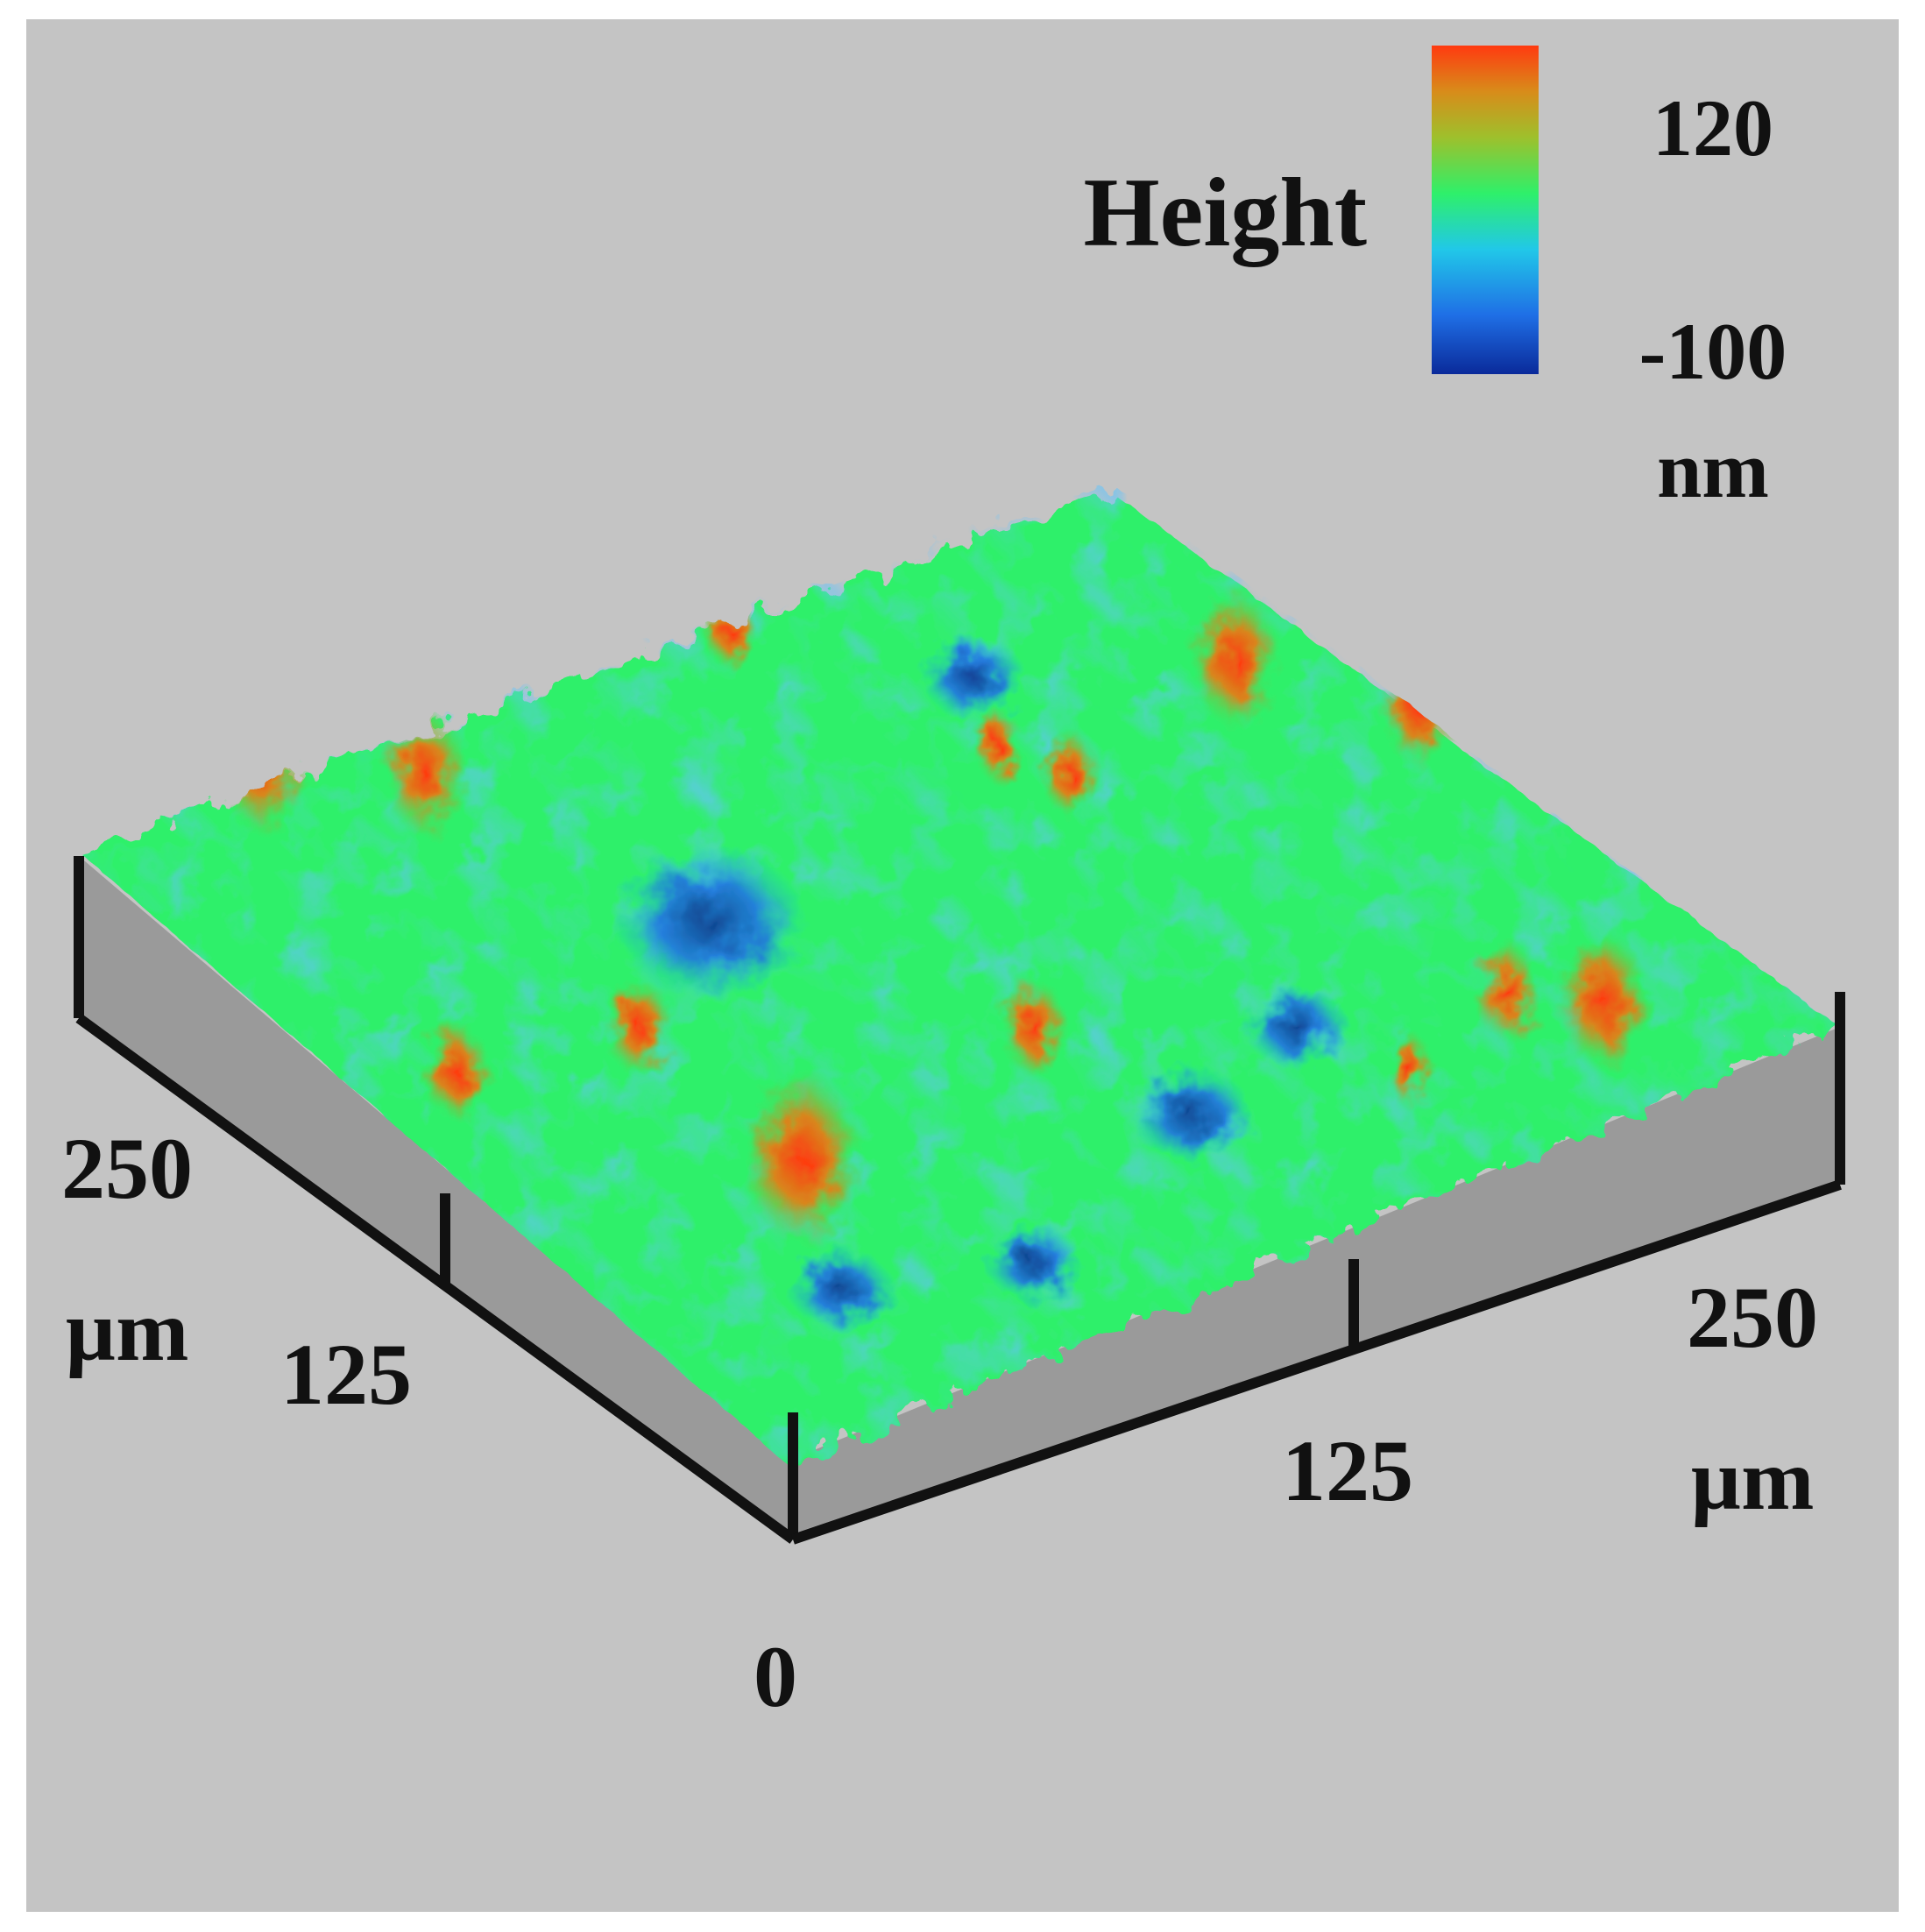 This screenshot has height=1932, width=1925. What do you see at coordinates (1713, 351) in the screenshot?
I see `colorbar-min-label: -100` at bounding box center [1713, 351].